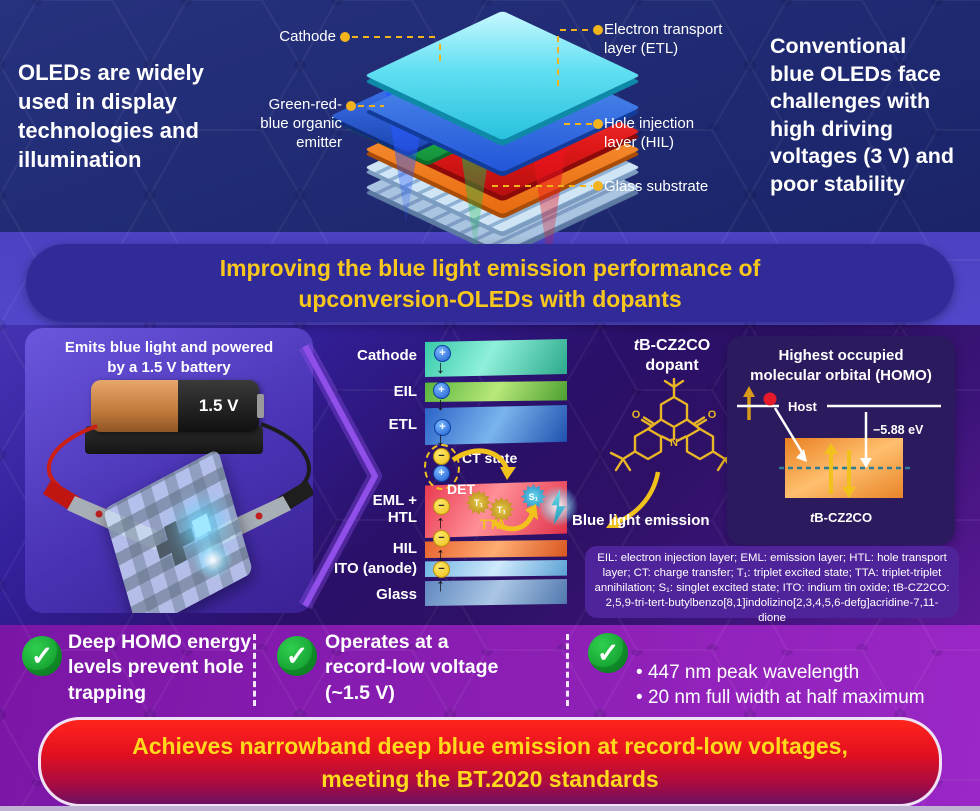 The image size is (980, 811). I want to click on benefit-3-bullet-1: 447 nm peak wavelength, so click(801, 673).